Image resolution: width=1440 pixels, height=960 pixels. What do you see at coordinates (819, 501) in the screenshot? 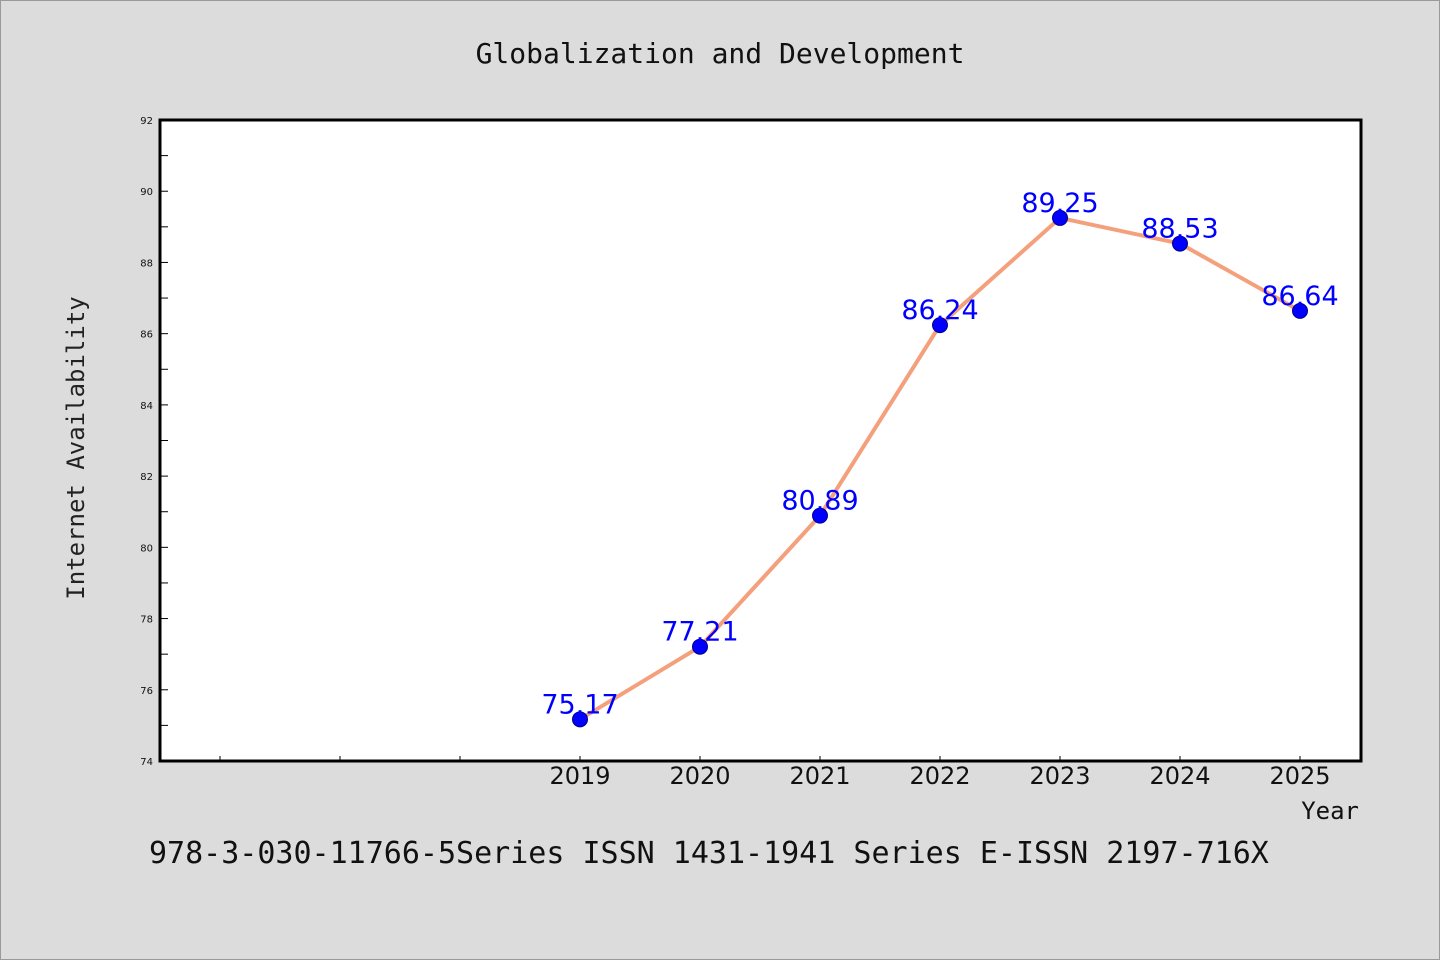
I see `data-label: 80.89` at bounding box center [819, 501].